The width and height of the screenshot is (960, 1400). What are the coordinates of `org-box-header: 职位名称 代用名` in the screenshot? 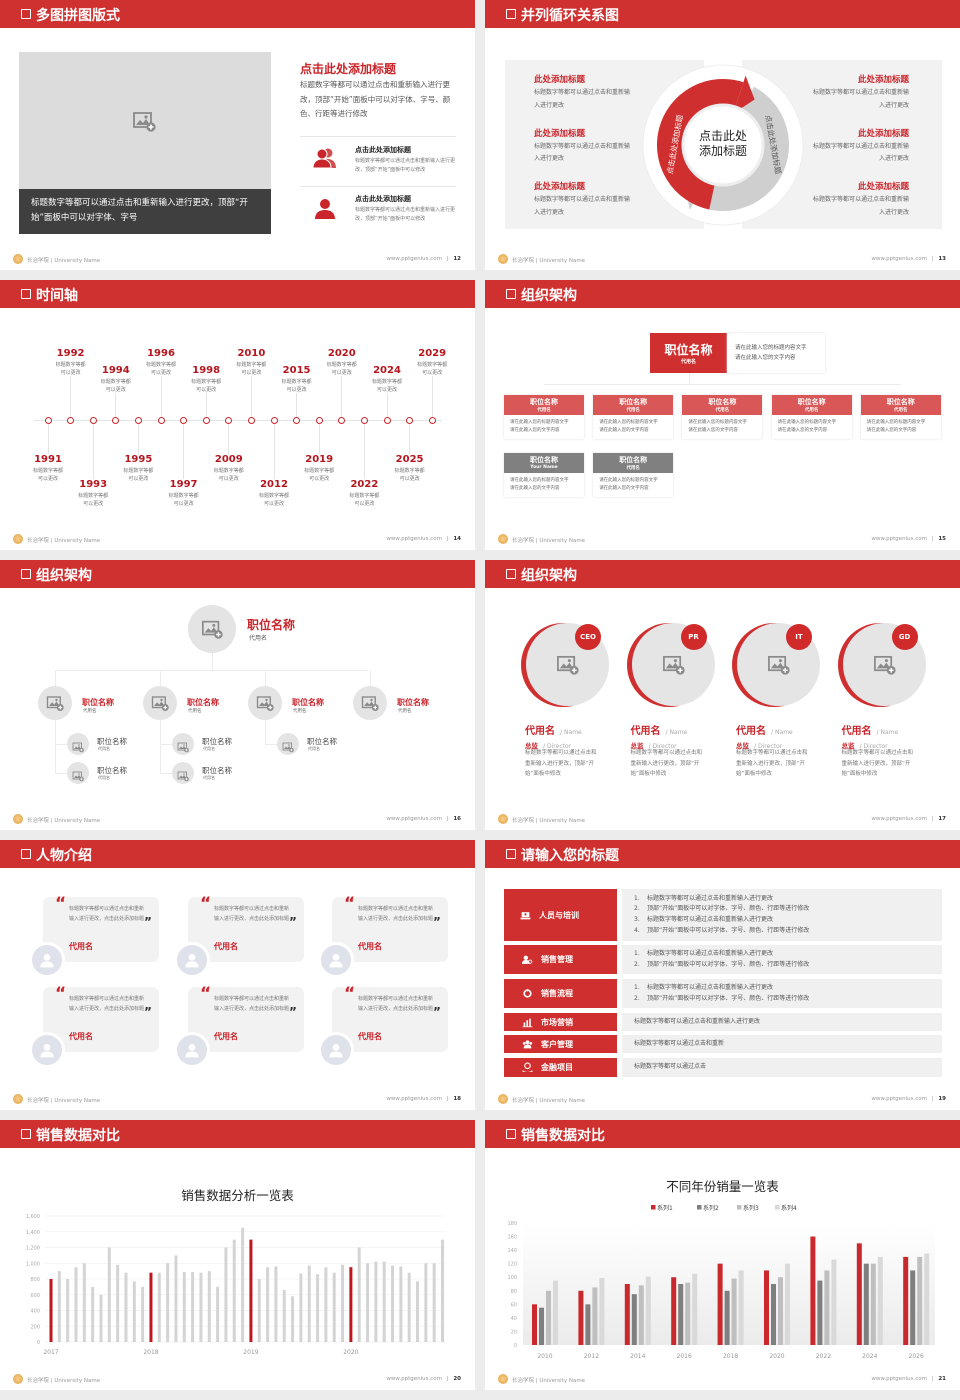 It's located at (633, 405).